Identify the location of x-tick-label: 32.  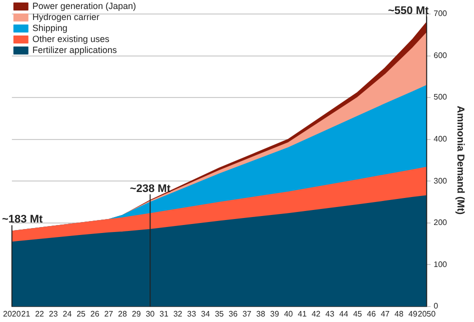
(178, 313).